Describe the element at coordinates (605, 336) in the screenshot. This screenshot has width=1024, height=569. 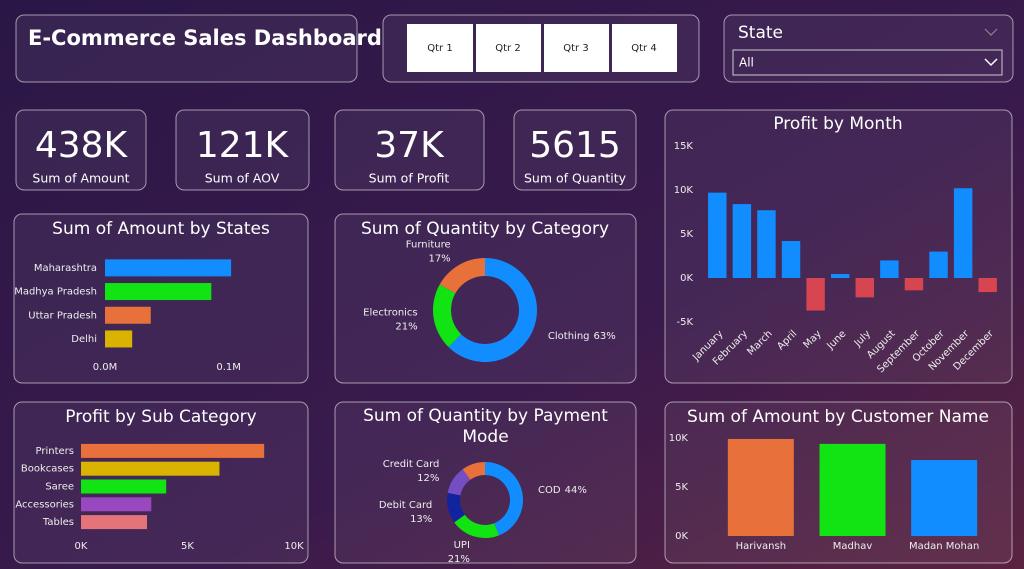
I see `slice-value-label: 63%` at that location.